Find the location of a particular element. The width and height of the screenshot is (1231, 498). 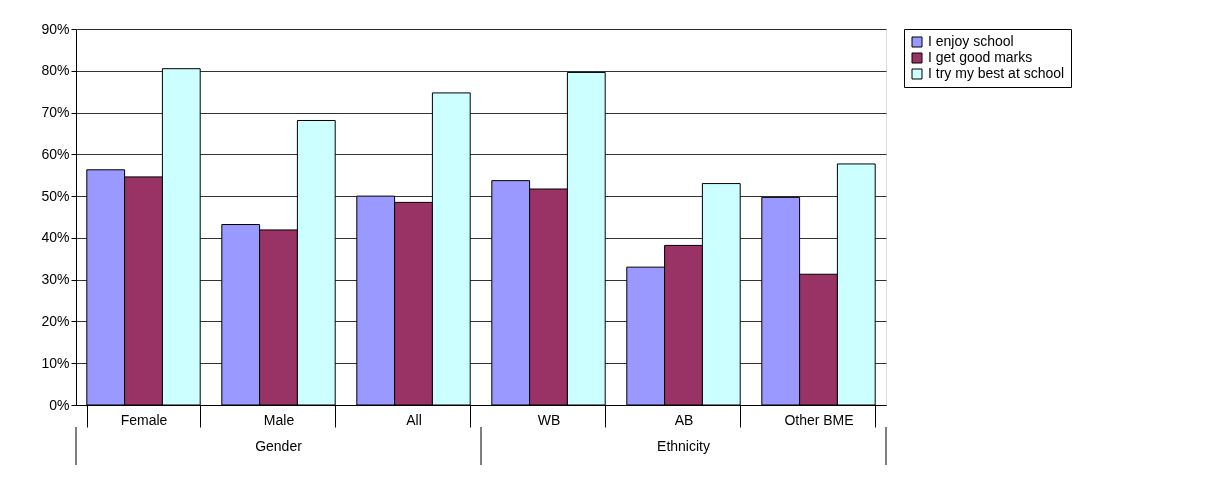

text: Gender is located at coordinates (279, 446).